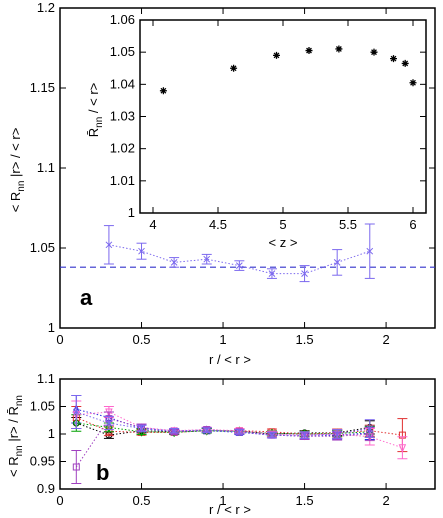 The image size is (443, 518). Describe the element at coordinates (46, 488) in the screenshot. I see `panel-b-ytick-label: 0.9` at that location.